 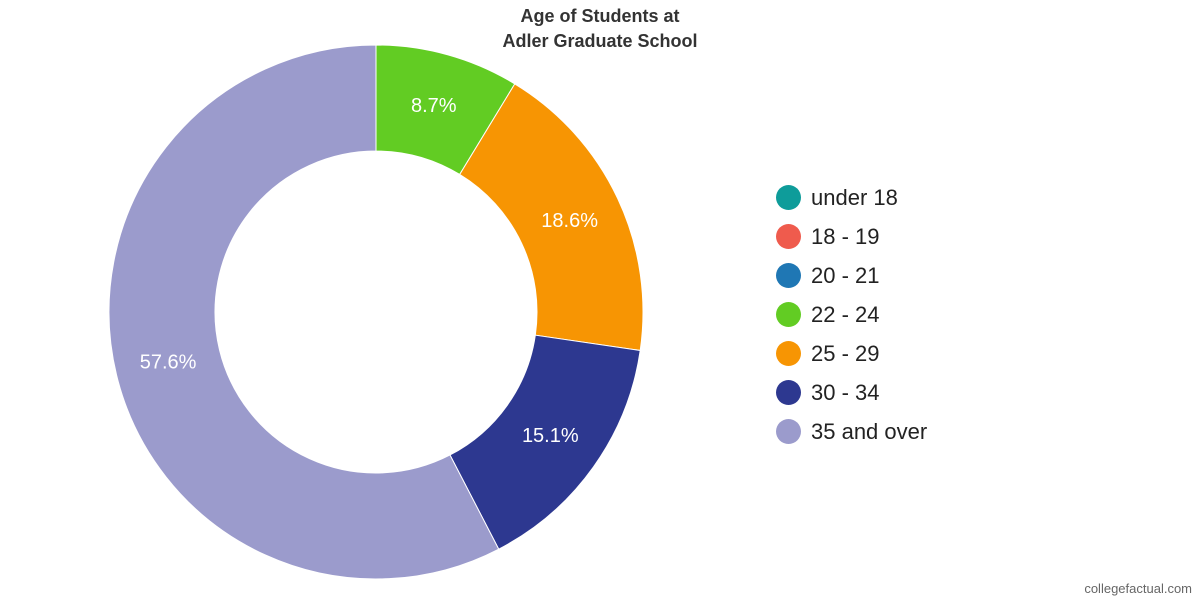 I want to click on slice-label-35-and-over: 57.6%, so click(x=168, y=363).